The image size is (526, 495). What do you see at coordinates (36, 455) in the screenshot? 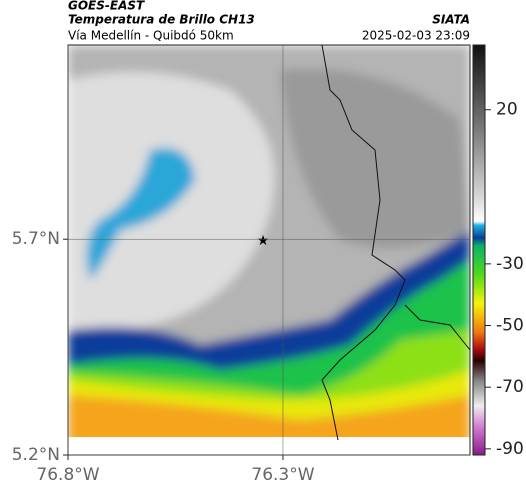
I see `lat-tick-label: 5.2°N` at bounding box center [36, 455].